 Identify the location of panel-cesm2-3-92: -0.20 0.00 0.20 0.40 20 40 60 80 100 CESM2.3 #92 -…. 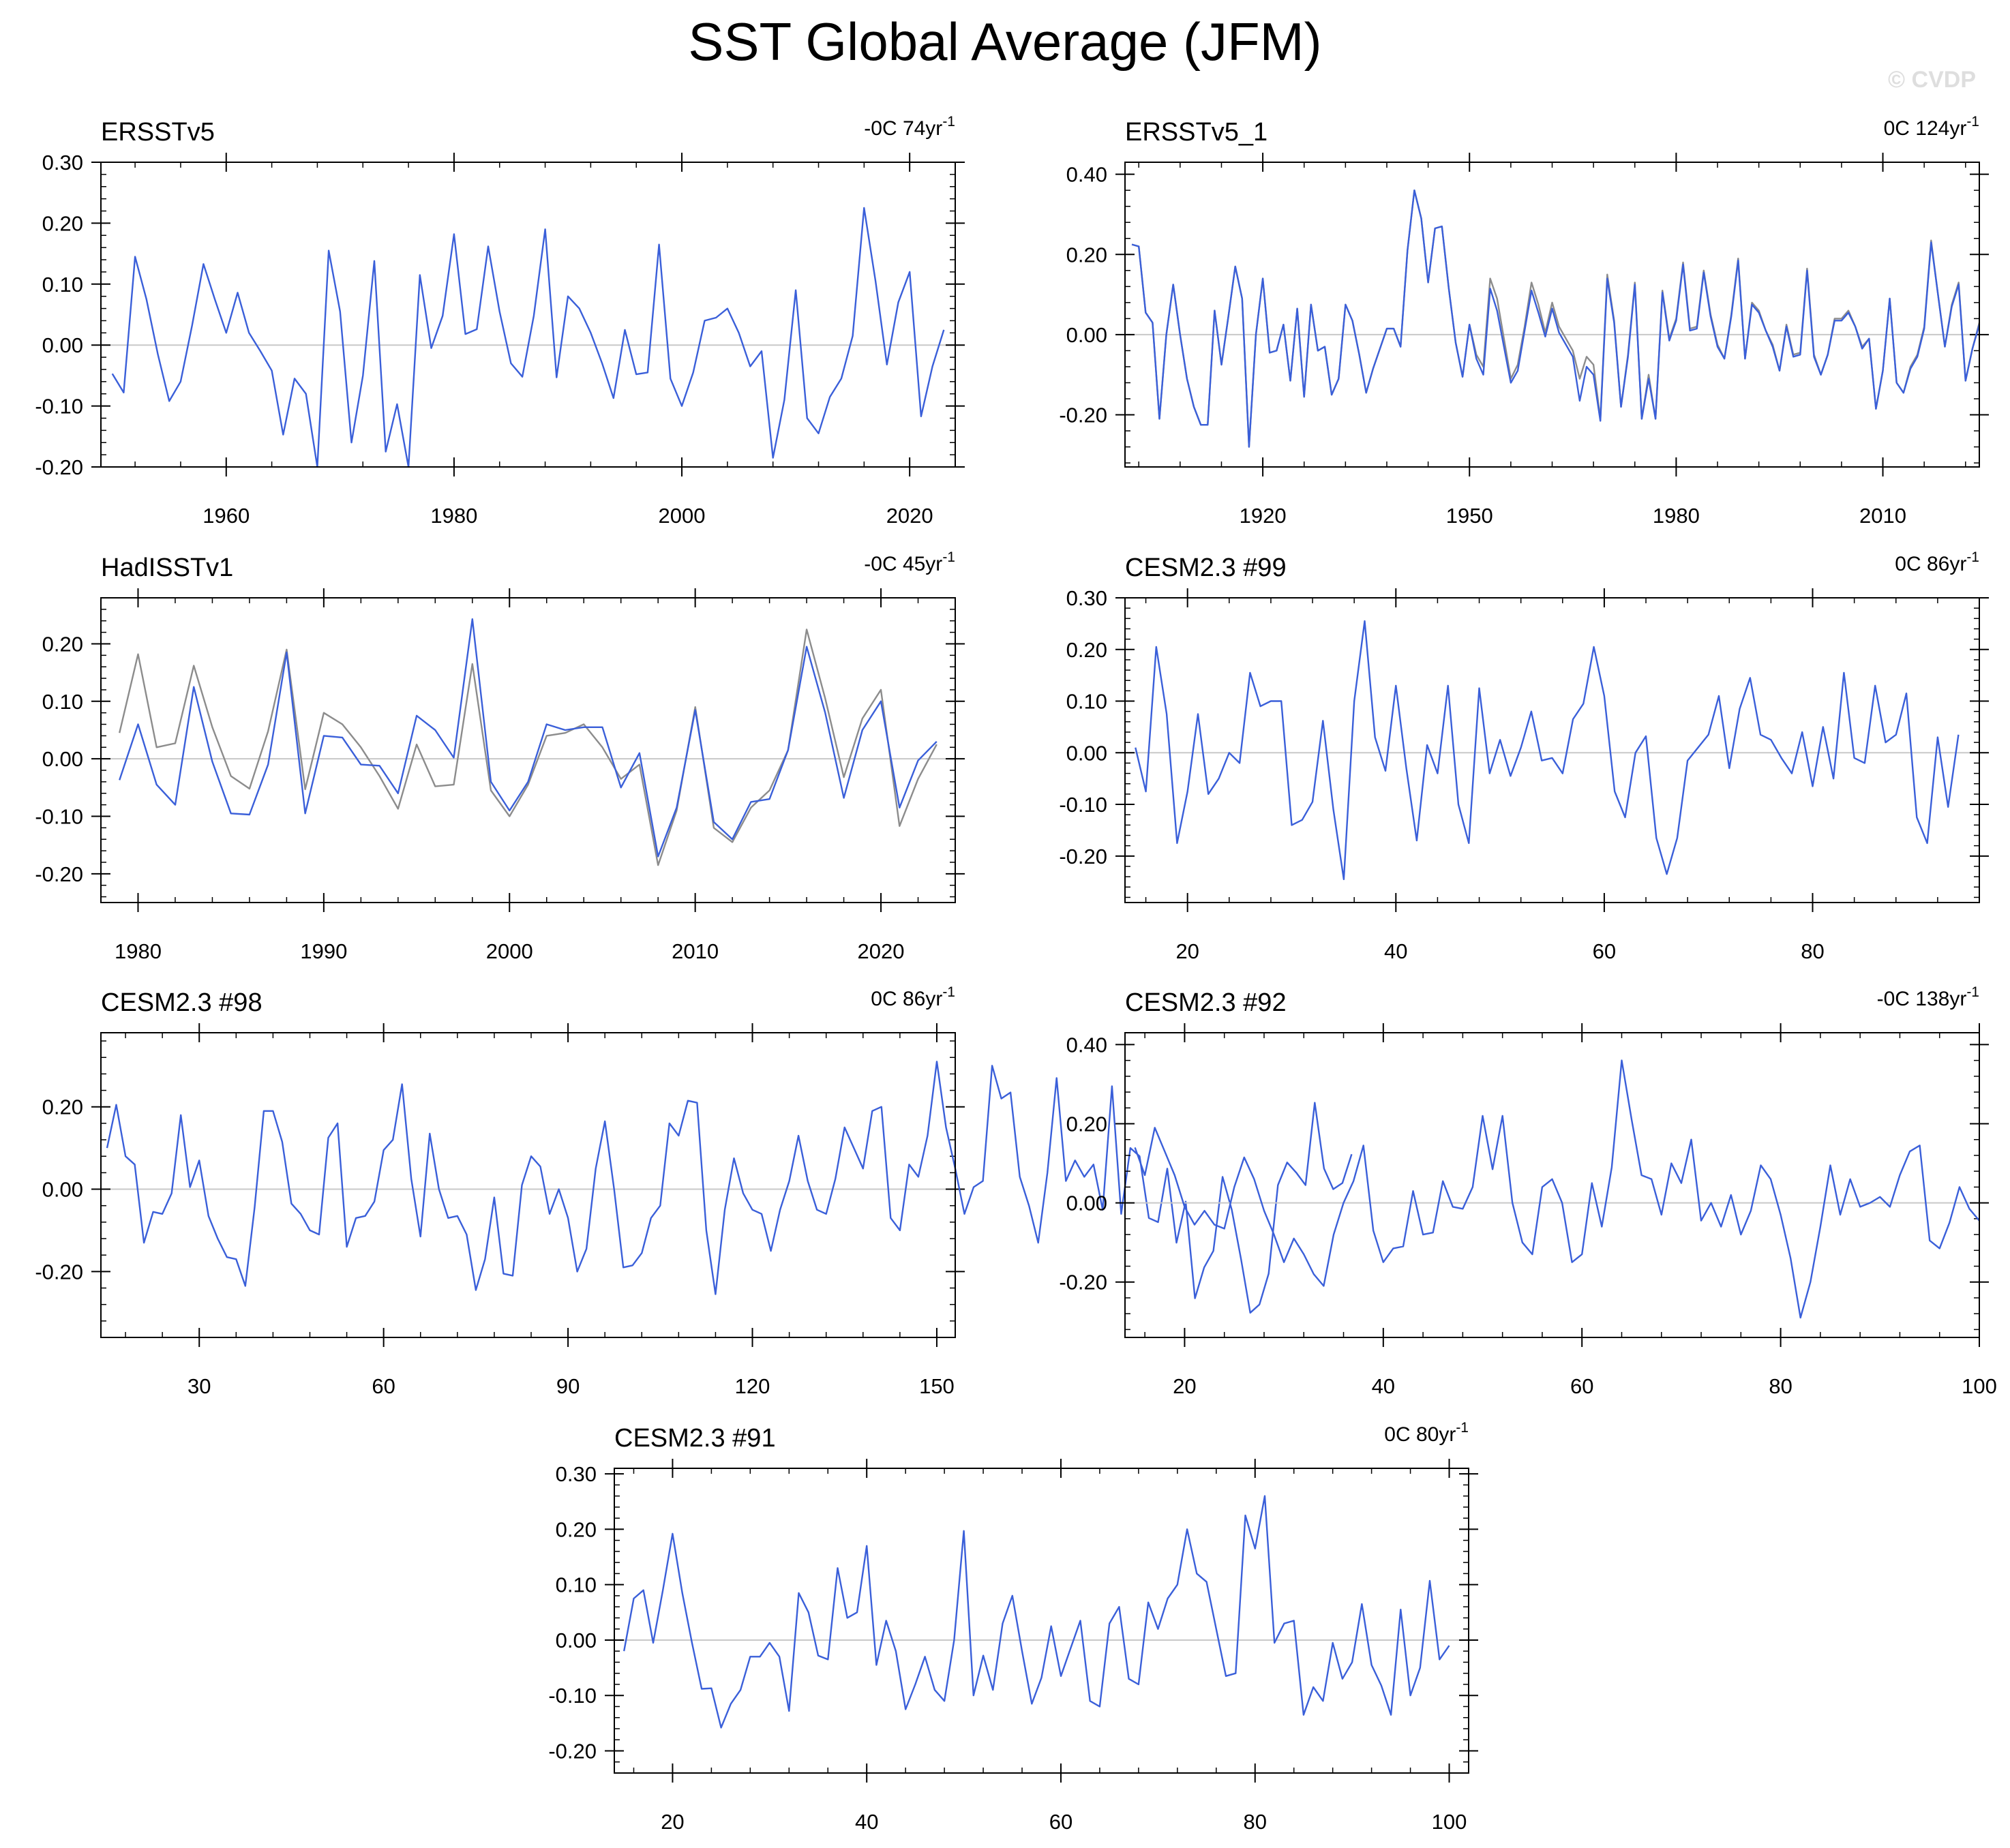
(1528, 1191).